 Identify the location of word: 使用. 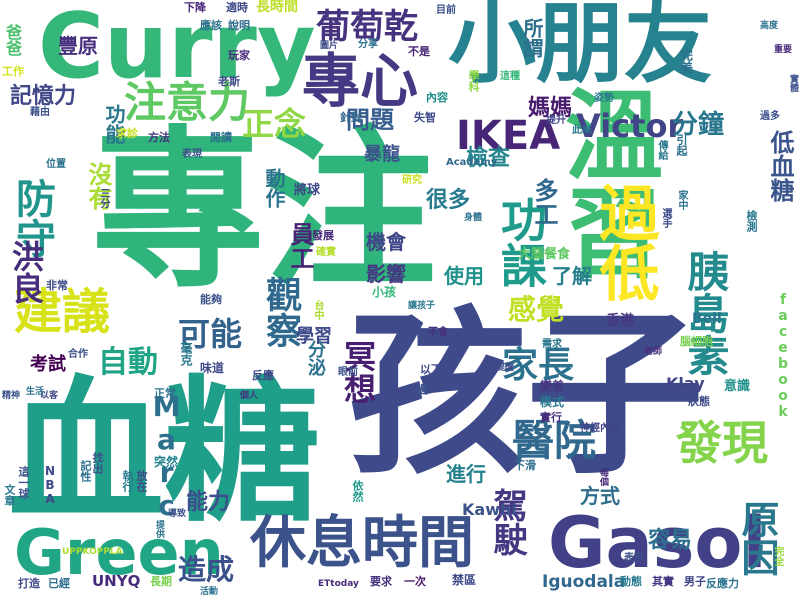
(464, 276).